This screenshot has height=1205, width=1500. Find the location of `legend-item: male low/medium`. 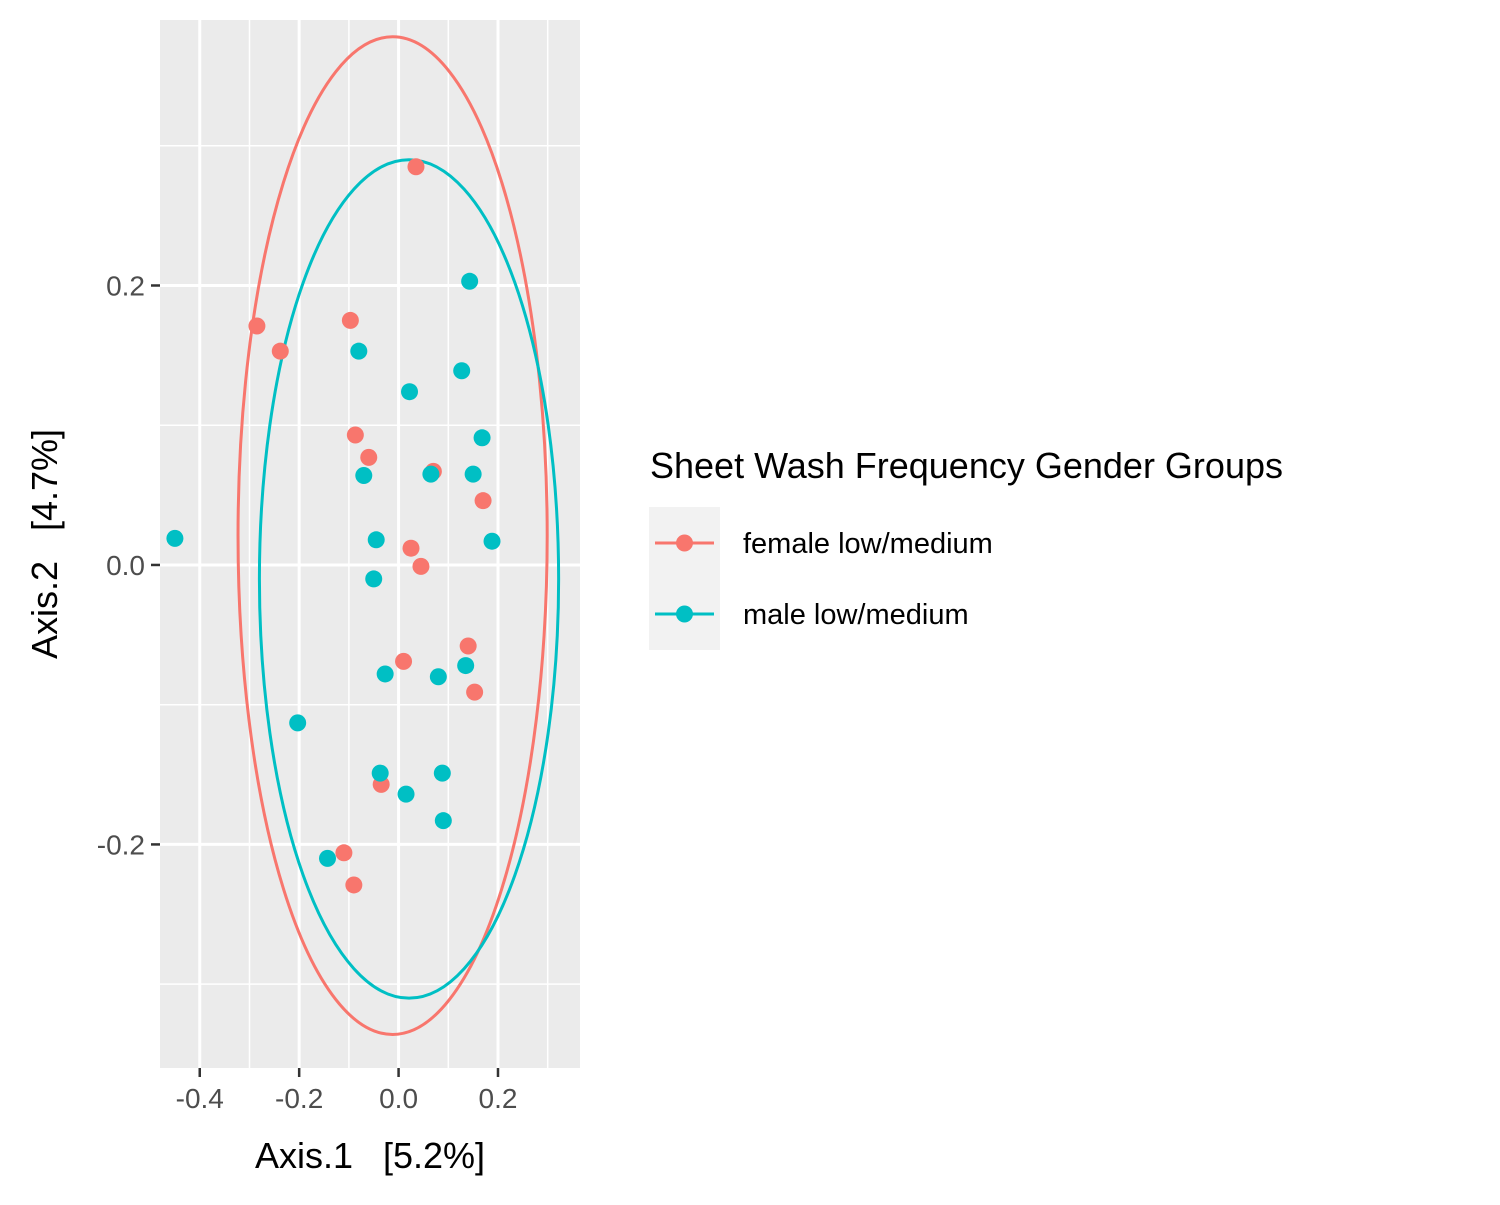

legend-item: male low/medium is located at coordinates (812, 615).